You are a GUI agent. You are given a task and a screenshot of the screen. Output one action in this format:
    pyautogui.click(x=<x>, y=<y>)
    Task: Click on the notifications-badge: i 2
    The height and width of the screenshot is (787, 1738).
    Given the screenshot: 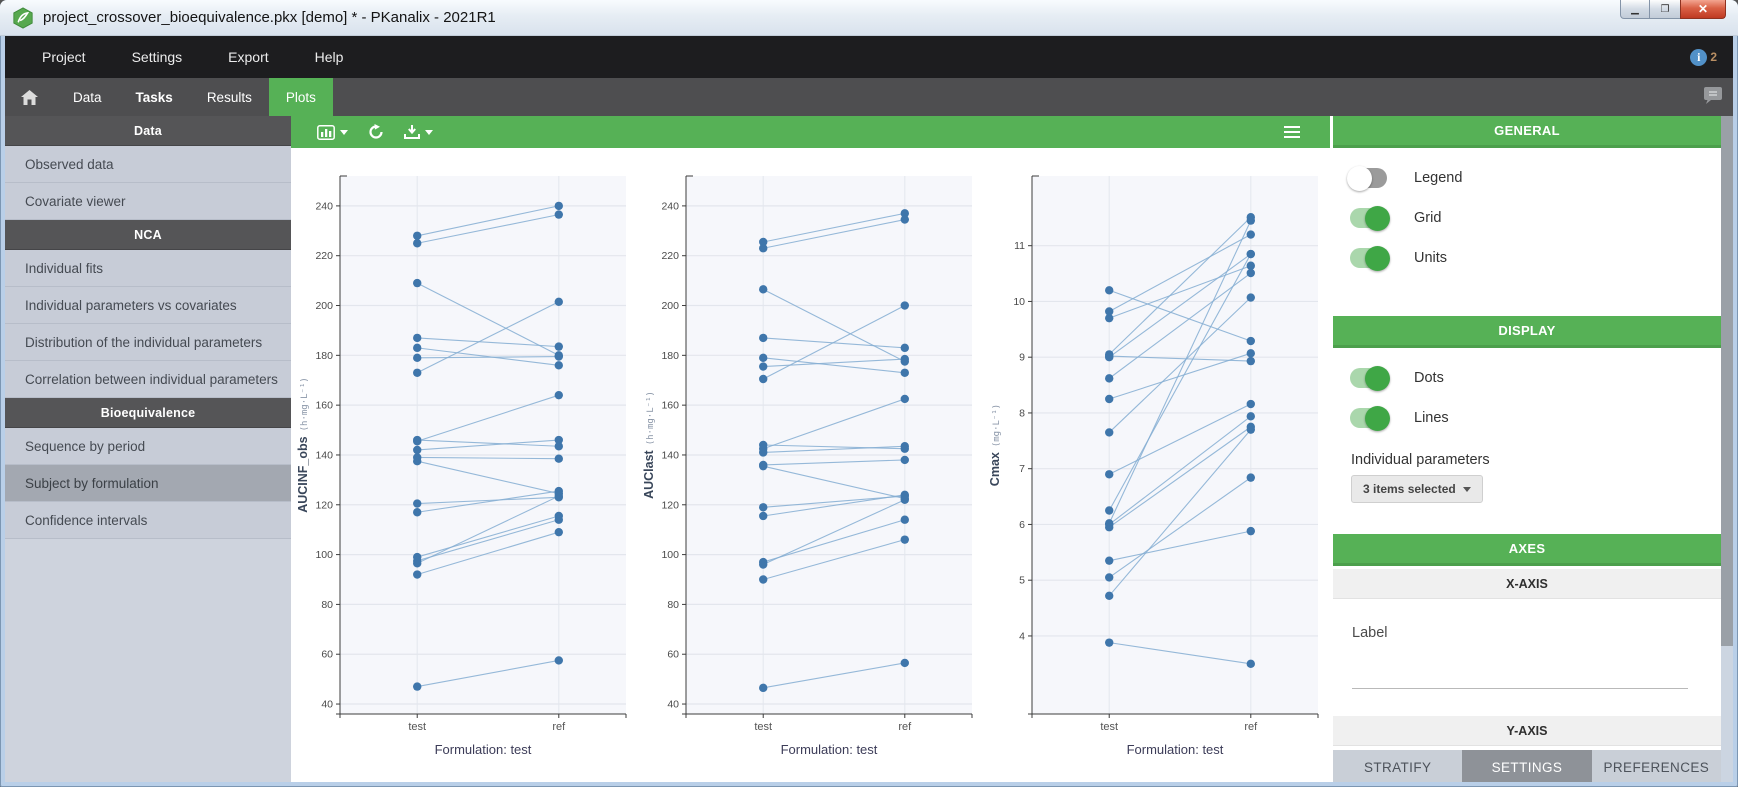 What is the action you would take?
    pyautogui.click(x=1703, y=57)
    